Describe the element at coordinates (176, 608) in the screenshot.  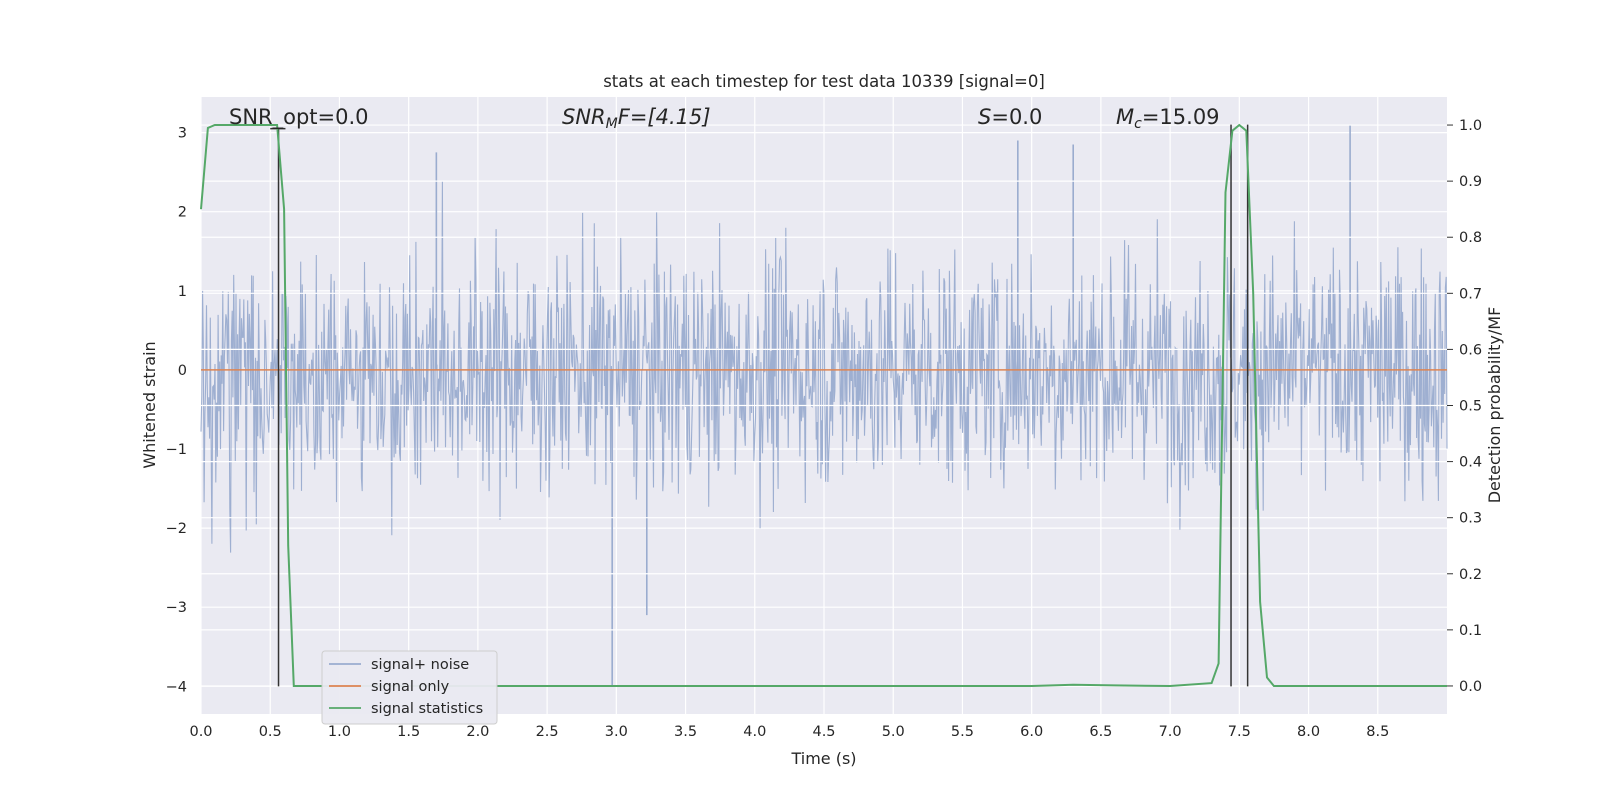
I see `y-left-tick-label: −3` at that location.